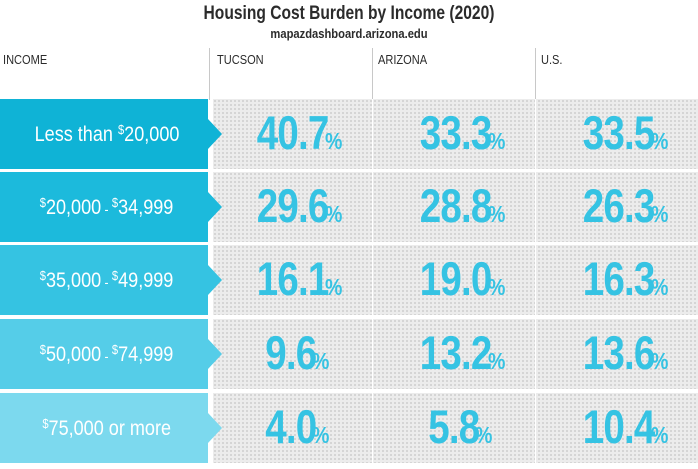  Describe the element at coordinates (403, 59) in the screenshot. I see `column-header-arizona: ARIZONA` at that location.